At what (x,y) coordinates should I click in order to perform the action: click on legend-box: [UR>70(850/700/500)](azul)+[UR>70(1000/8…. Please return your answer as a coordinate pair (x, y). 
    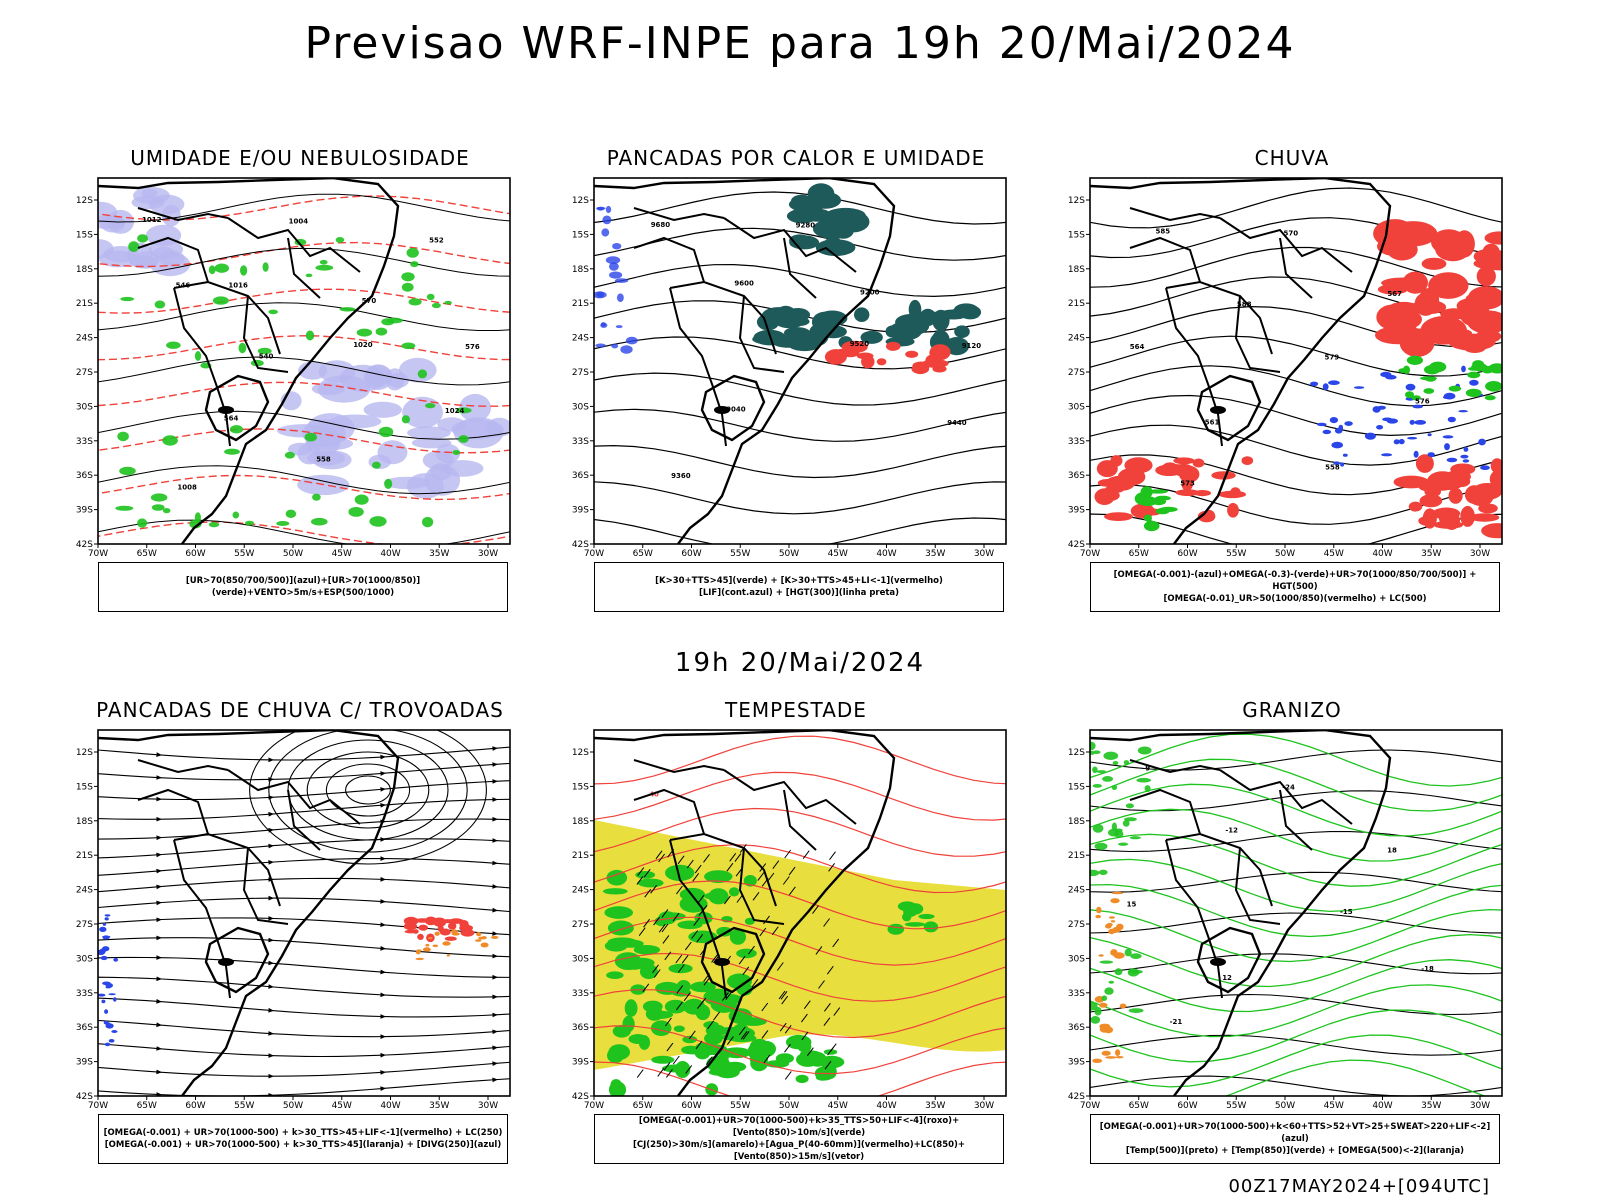
    Looking at the image, I should click on (303, 587).